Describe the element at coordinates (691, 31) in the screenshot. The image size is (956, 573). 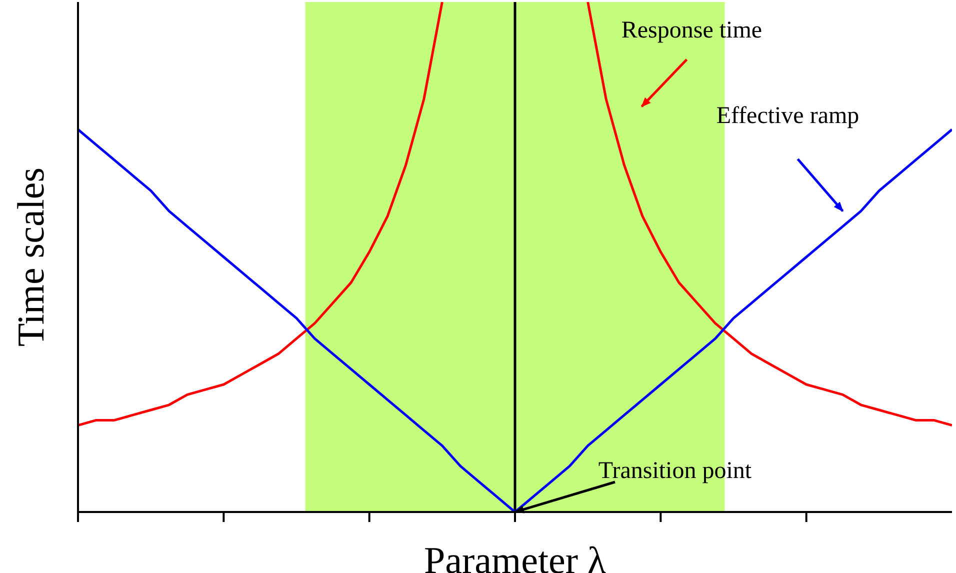
I see `annotation: Response time` at that location.